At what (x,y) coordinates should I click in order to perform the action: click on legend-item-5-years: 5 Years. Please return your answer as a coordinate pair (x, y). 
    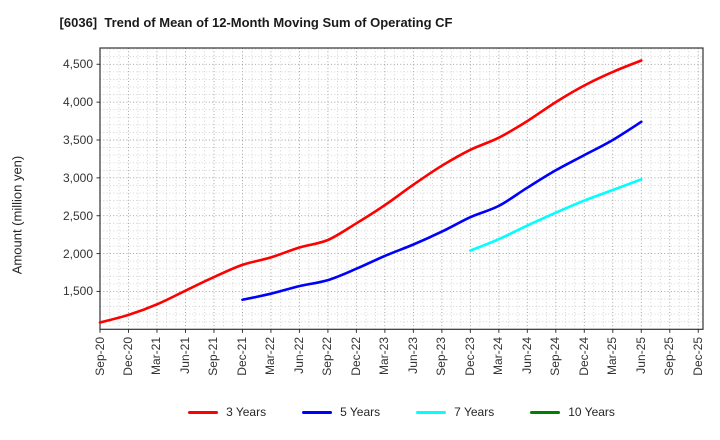
    Looking at the image, I should click on (341, 412).